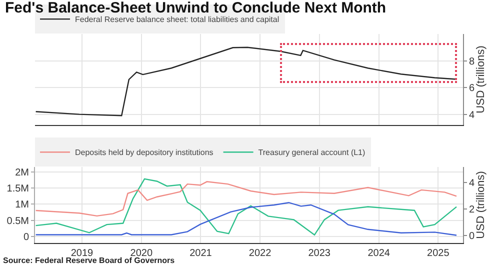  Describe the element at coordinates (144, 153) in the screenshot. I see `legend-label: Deposits held by depository institutions` at that location.